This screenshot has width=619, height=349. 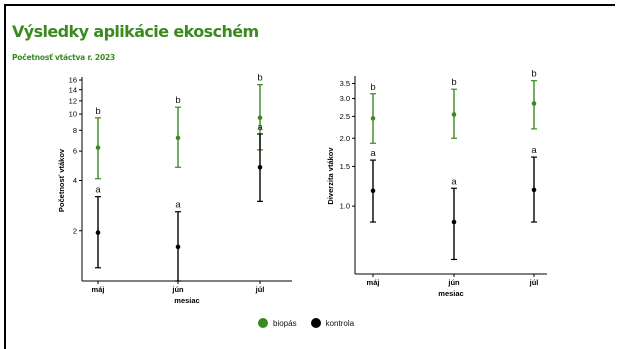 I want to click on abundance-y-tick-label: 14, so click(x=73, y=89).